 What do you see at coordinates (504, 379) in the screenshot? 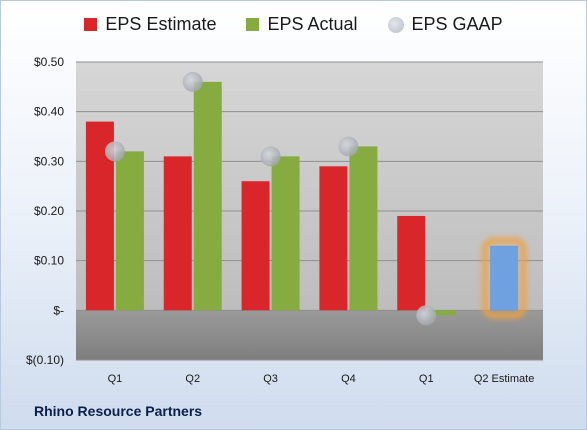
I see `x-tick-label: Q2 Estimate` at bounding box center [504, 379].